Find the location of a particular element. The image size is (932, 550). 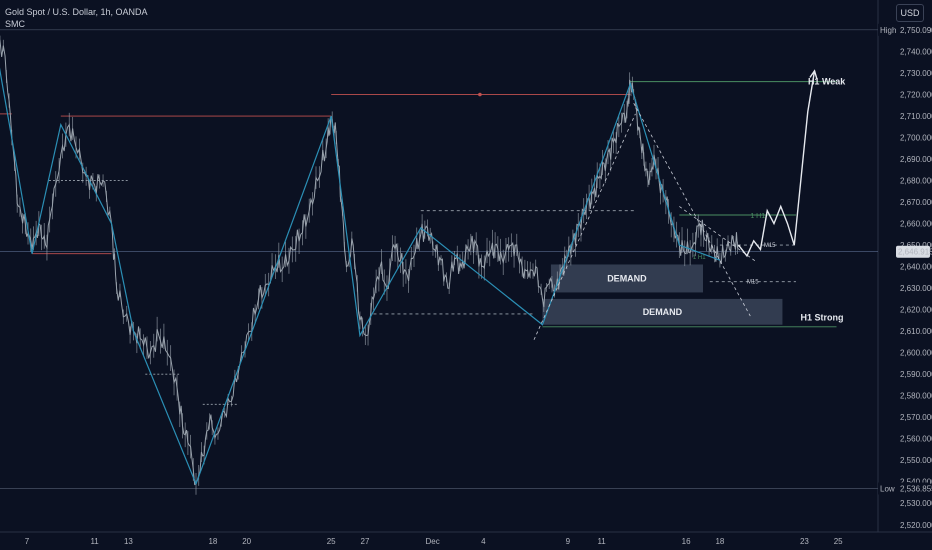

demand-zones: DEMAND DEMAND is located at coordinates (662, 294).